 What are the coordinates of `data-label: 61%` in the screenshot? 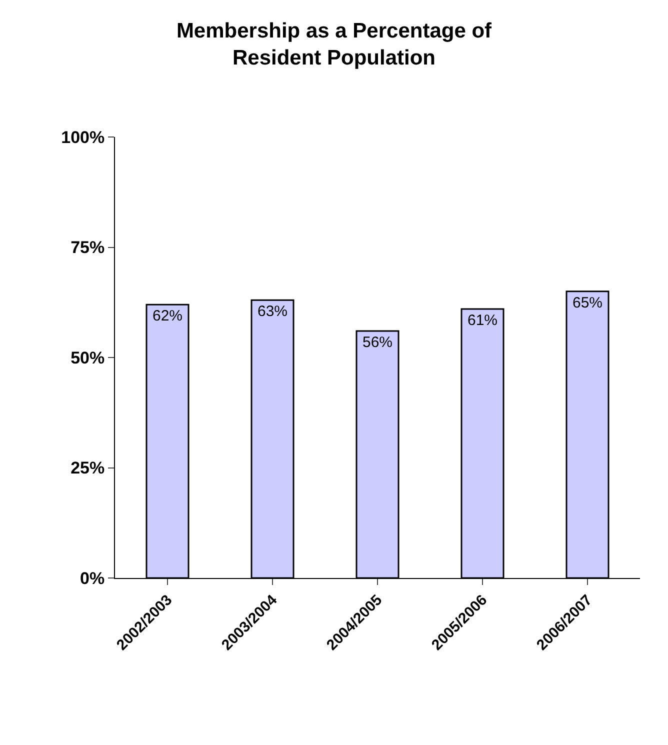 It's located at (482, 320).